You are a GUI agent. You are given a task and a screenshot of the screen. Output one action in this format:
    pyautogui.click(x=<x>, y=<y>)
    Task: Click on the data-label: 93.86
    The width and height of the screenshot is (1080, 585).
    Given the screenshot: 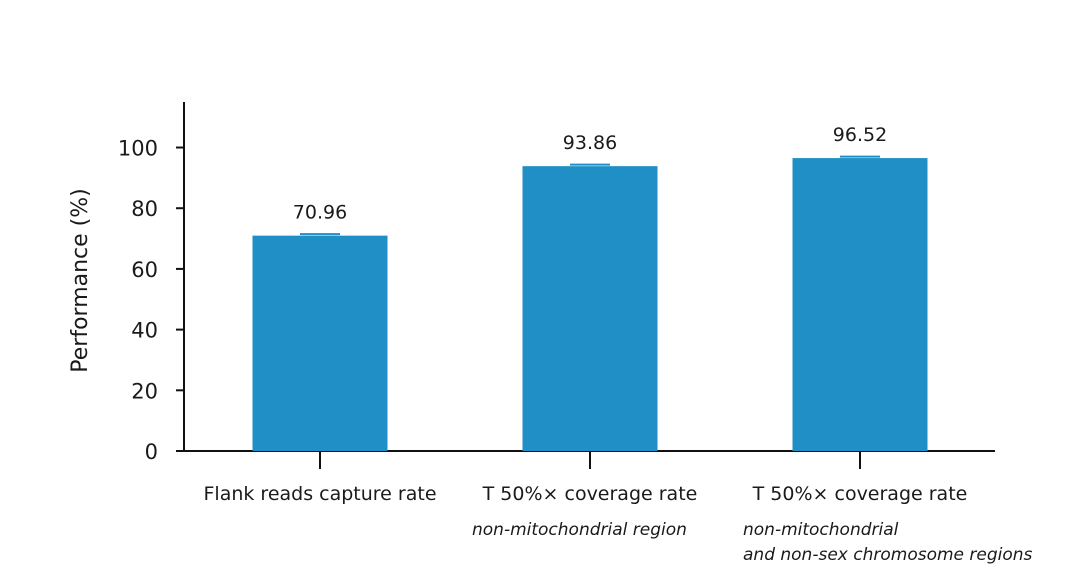 What is the action you would take?
    pyautogui.click(x=590, y=143)
    